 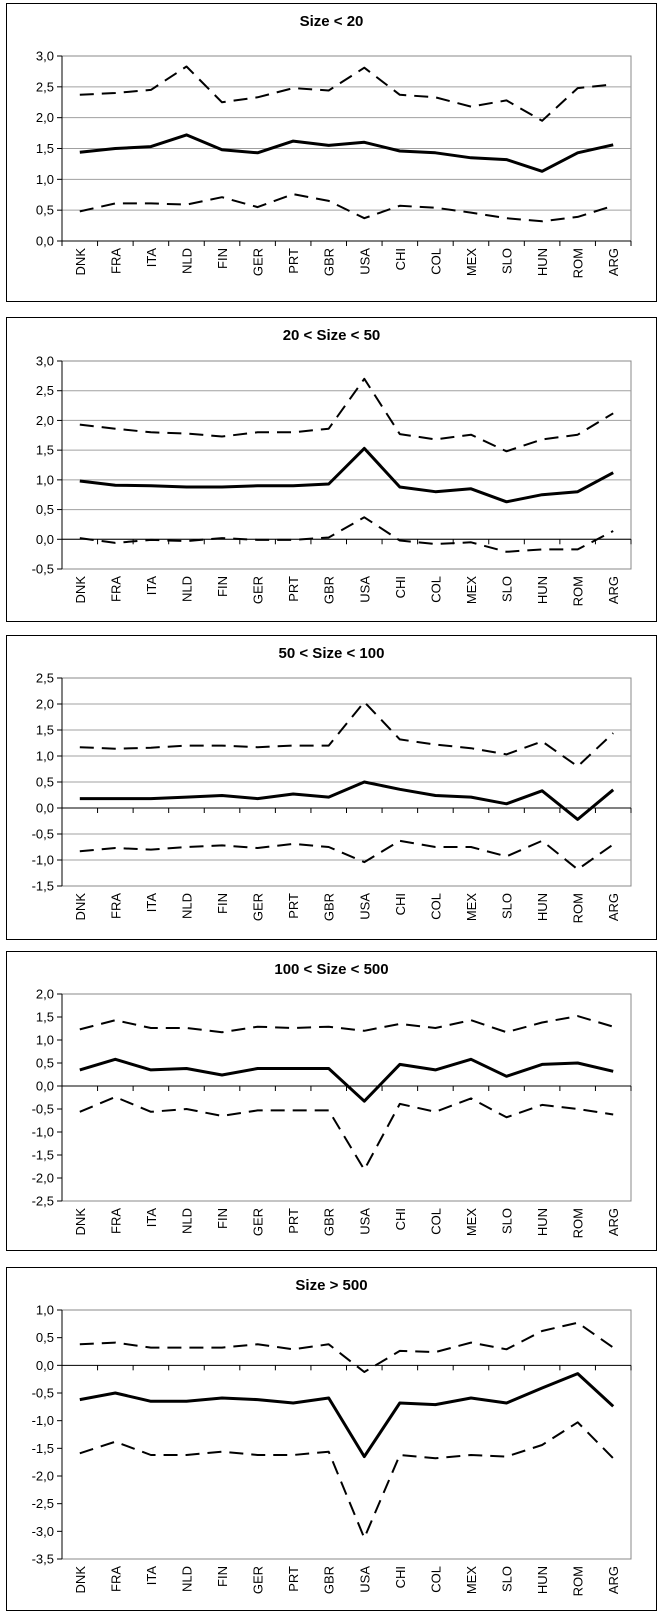 I want to click on chart-title: Size < 20, so click(x=332, y=21).